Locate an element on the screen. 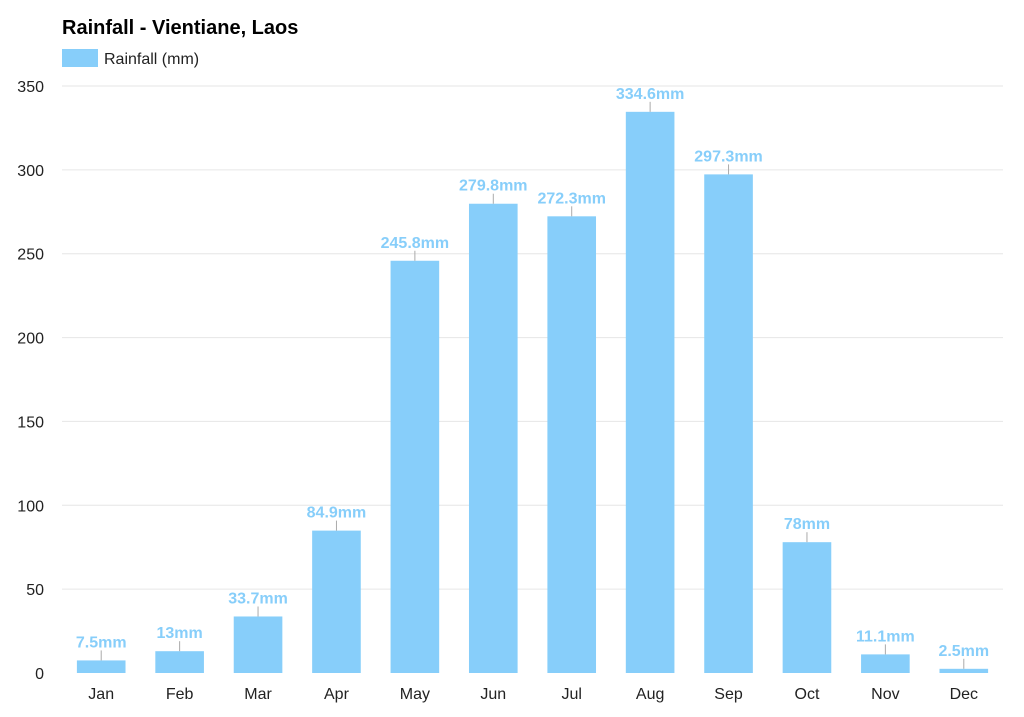 The height and width of the screenshot is (717, 1024). legend: Rainfall (mm) is located at coordinates (130, 58).